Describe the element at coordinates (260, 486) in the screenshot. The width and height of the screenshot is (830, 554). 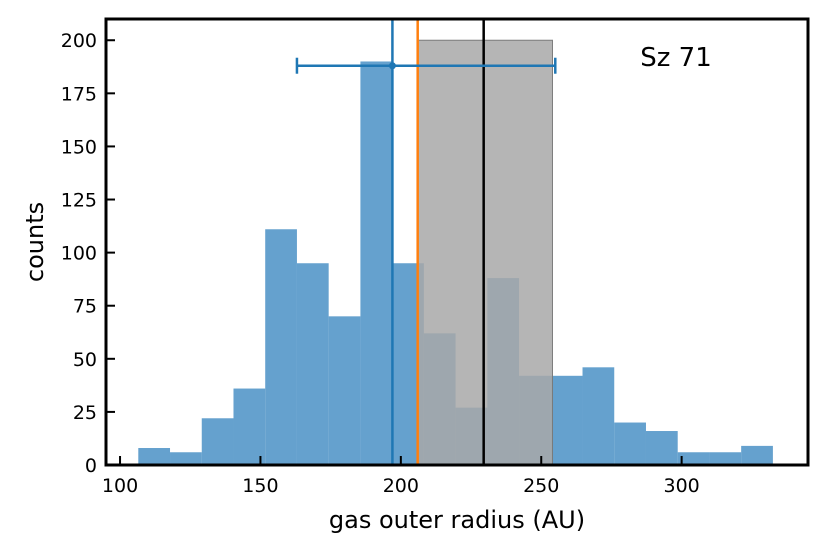
I see `x-tick-label: 150` at that location.